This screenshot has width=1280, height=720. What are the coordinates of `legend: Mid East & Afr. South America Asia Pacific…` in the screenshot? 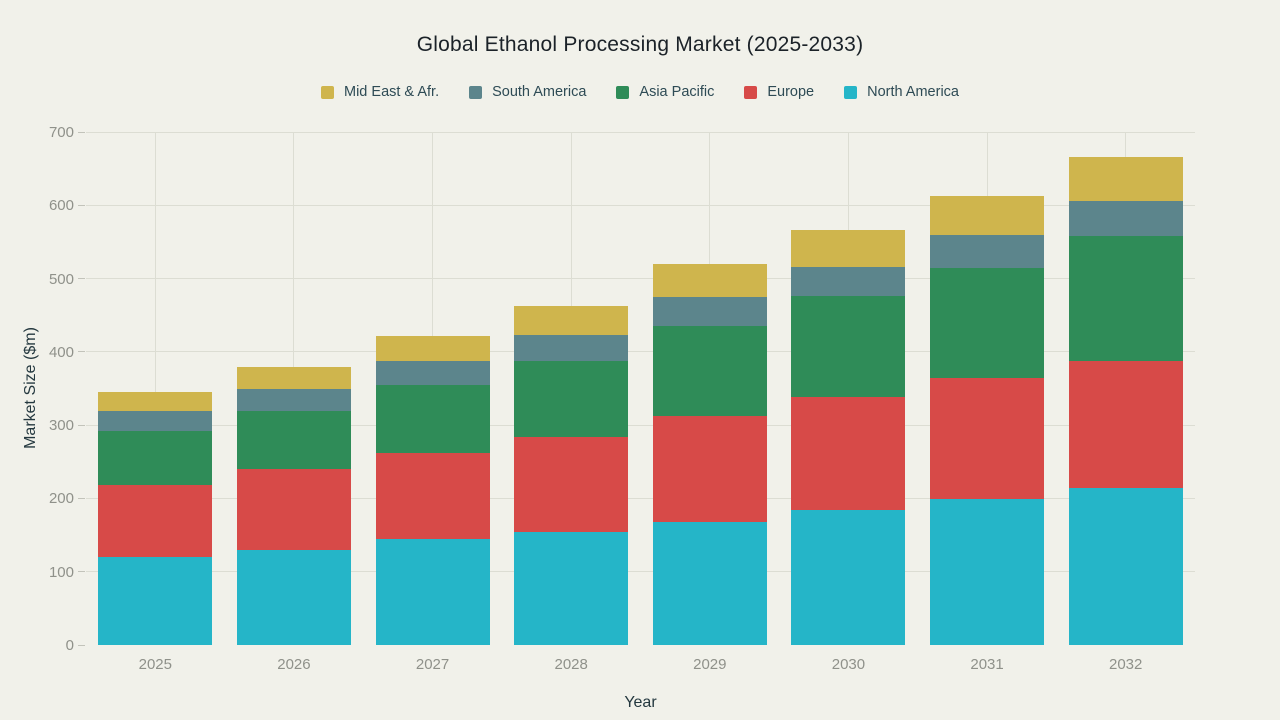 It's located at (640, 92).